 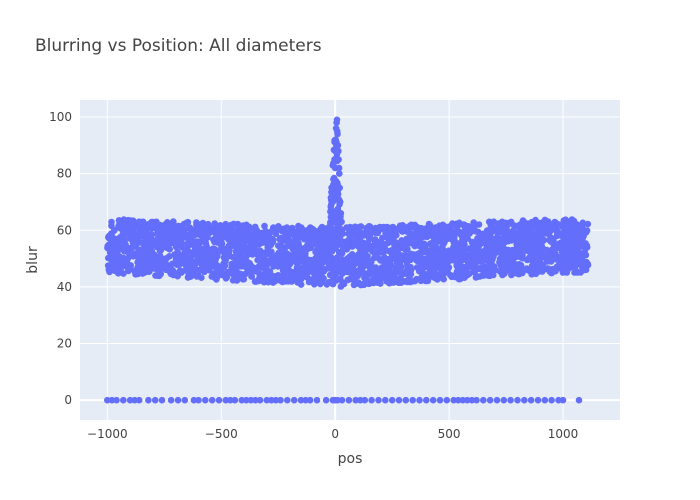 I want to click on y-tick-label: 0, so click(x=68, y=400).